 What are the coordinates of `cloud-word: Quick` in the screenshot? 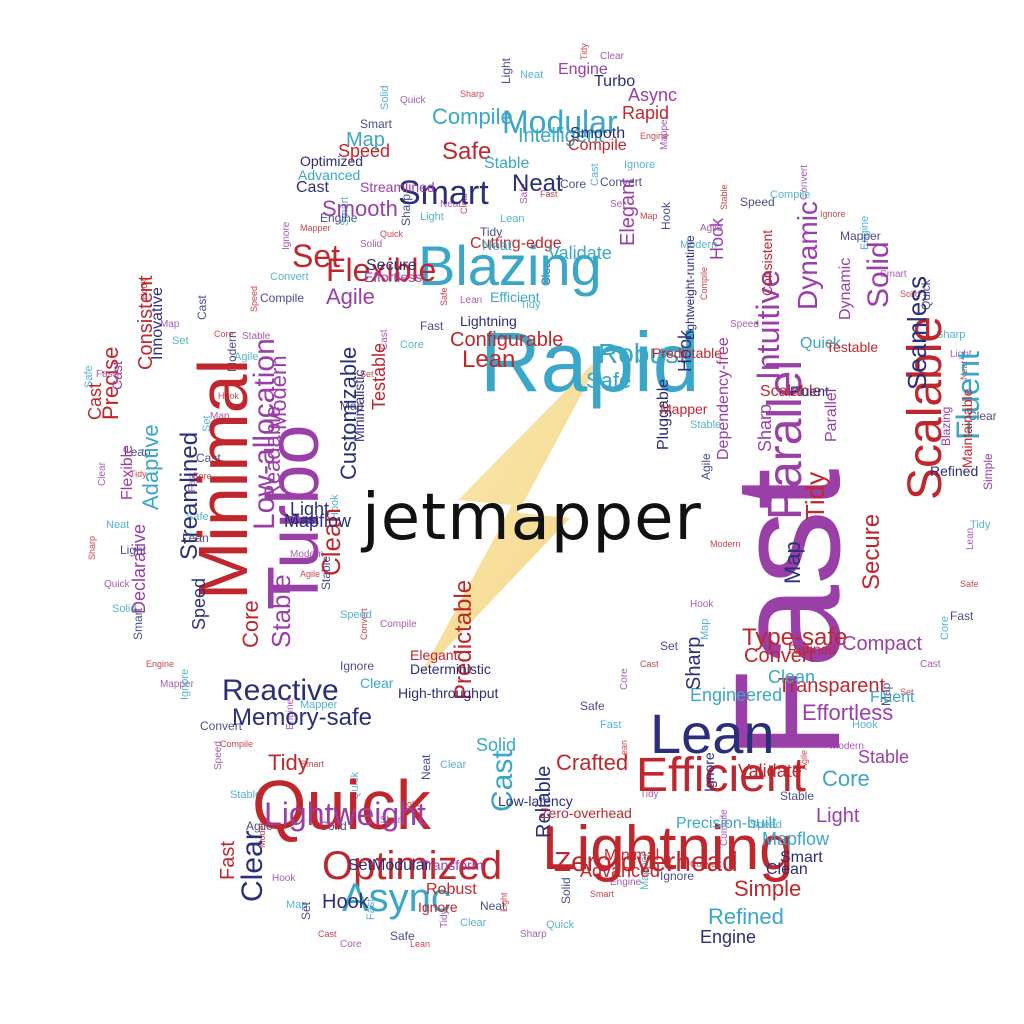 It's located at (341, 805).